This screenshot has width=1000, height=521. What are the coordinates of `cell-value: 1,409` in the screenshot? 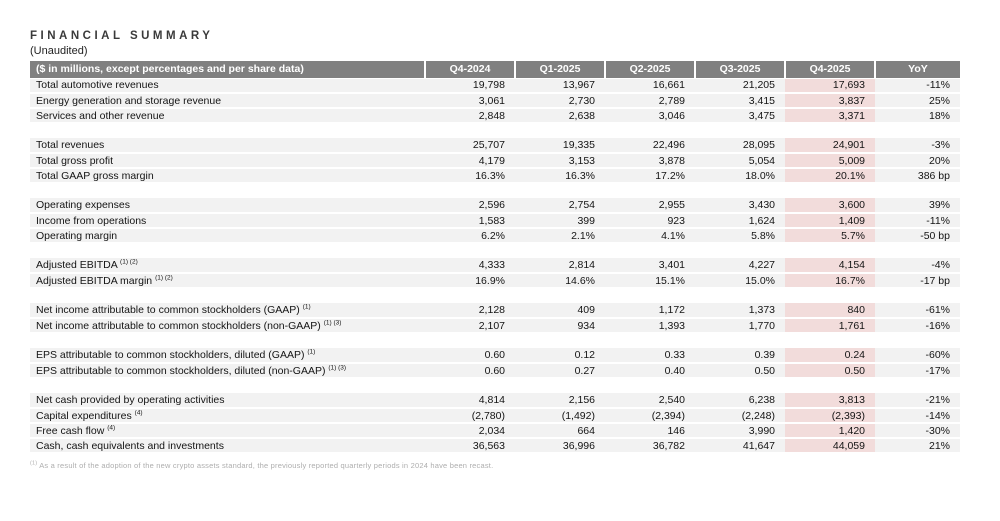 It's located at (830, 221).